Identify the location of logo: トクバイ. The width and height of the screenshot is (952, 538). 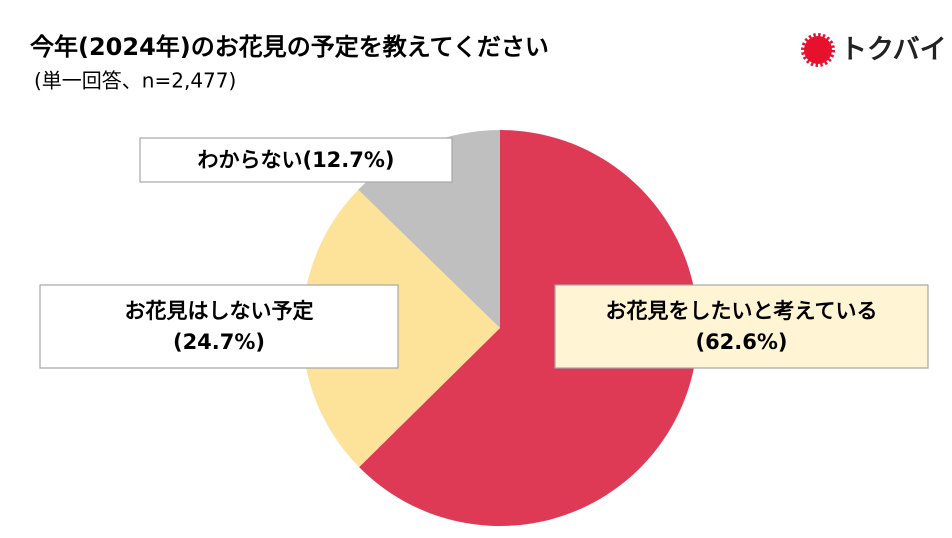
(874, 50).